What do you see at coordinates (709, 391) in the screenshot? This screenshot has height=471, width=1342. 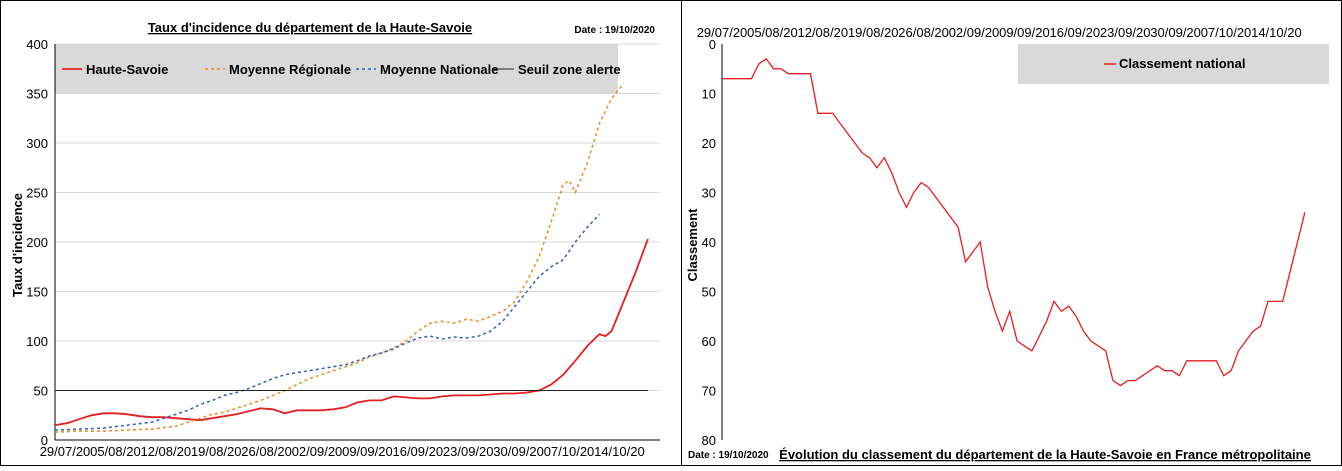 I see `right-y-tick-label: 70` at bounding box center [709, 391].